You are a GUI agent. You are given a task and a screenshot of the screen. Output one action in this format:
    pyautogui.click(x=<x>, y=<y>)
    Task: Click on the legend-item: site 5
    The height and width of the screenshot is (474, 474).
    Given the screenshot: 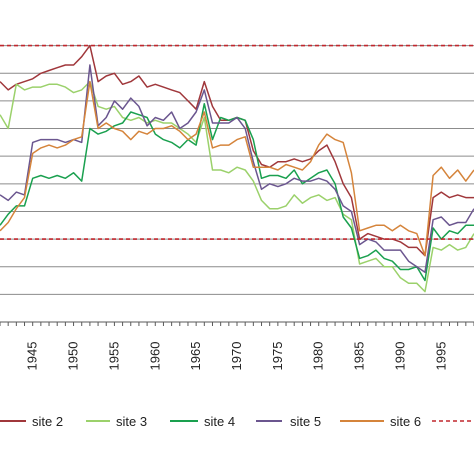 What is the action you would take?
    pyautogui.click(x=288, y=421)
    